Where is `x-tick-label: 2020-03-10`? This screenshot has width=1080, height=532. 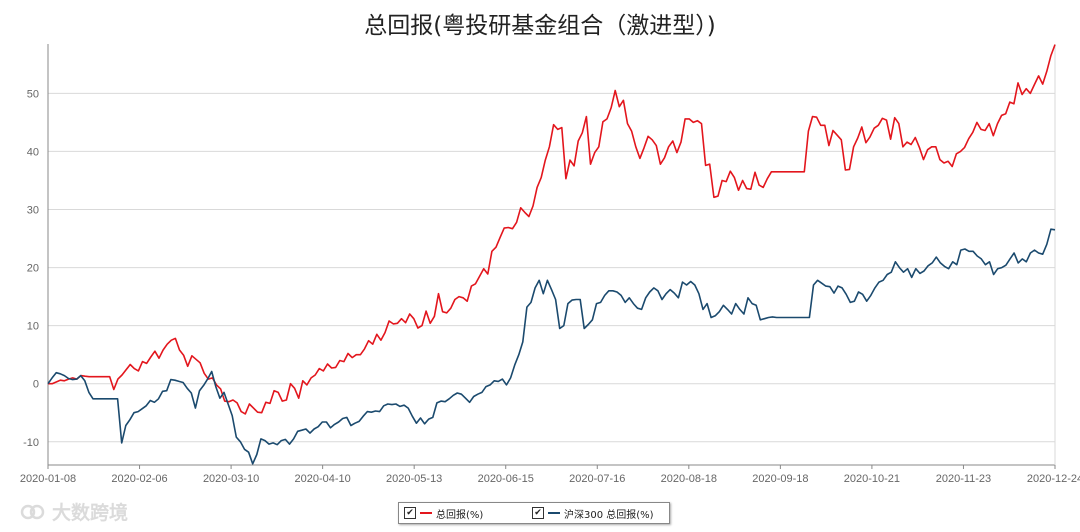 x-tick-label: 2020-03-10 is located at coordinates (231, 479).